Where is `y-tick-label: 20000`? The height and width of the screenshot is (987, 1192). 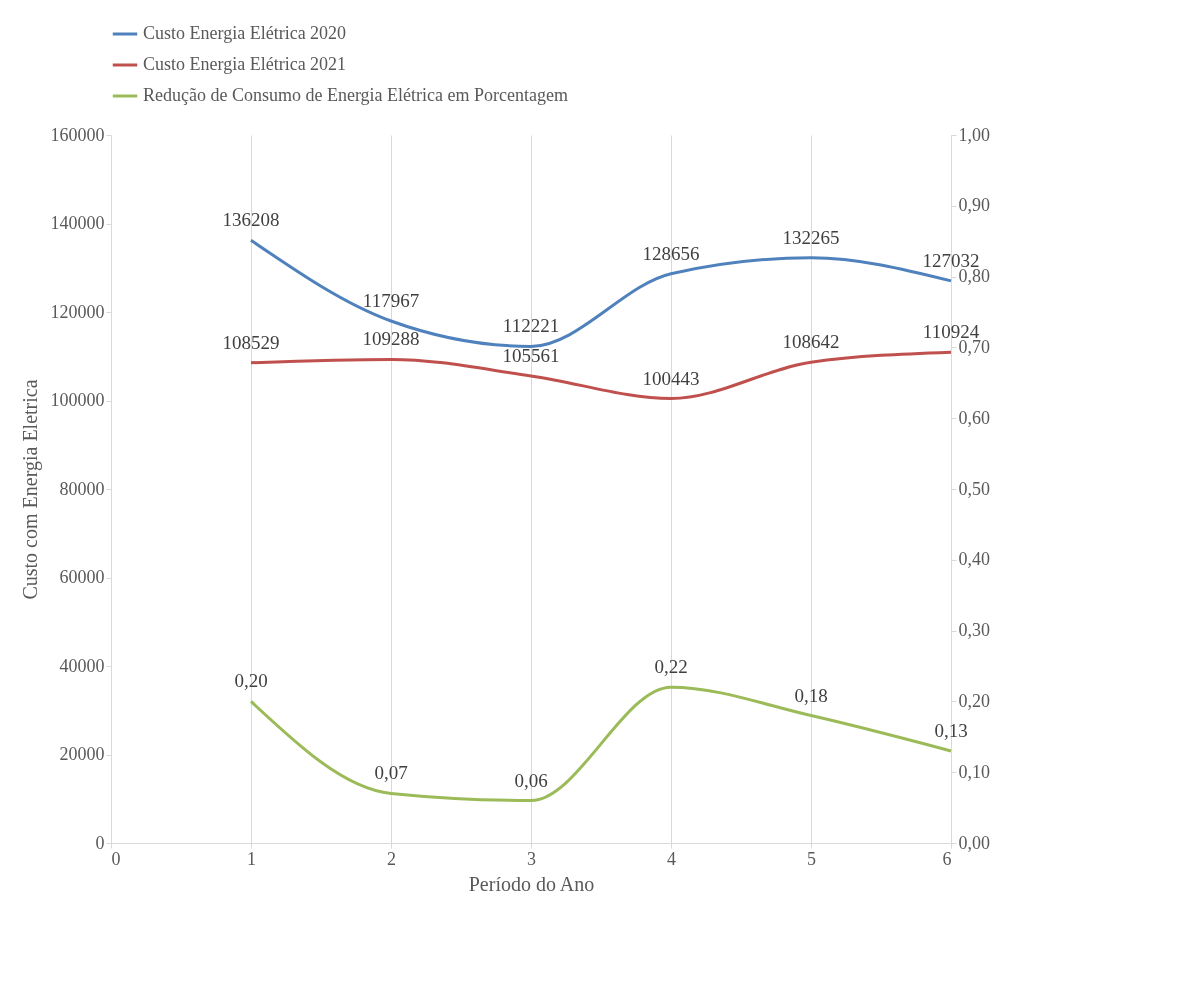
y-tick-label: 20000 is located at coordinates (82, 754).